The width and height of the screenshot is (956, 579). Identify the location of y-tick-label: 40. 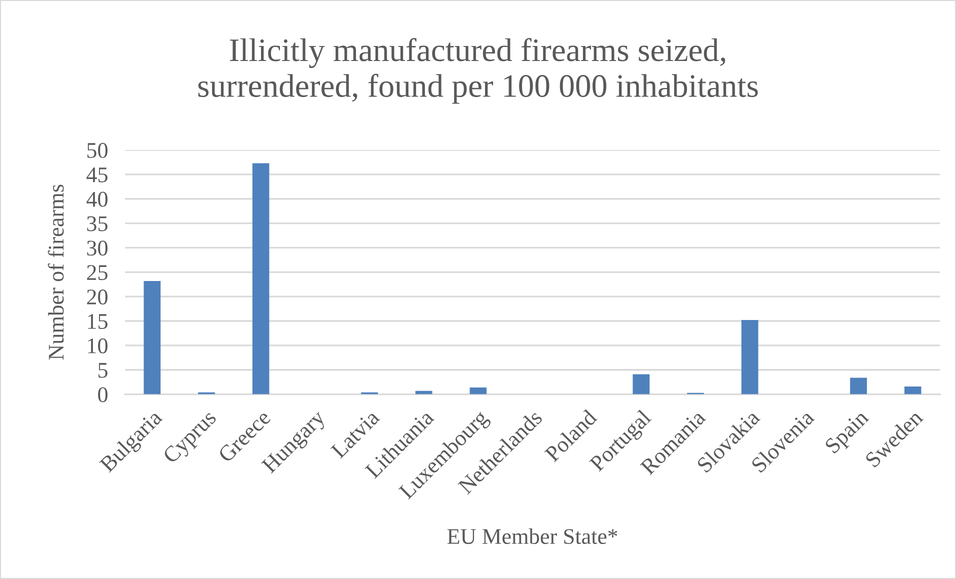
(97, 199).